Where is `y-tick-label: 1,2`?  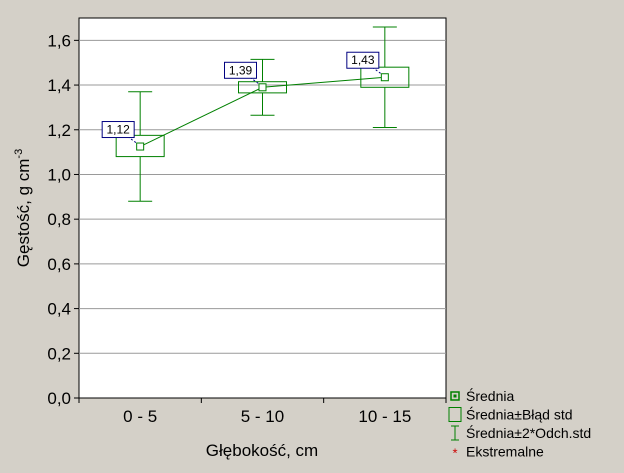 y-tick-label: 1,2 is located at coordinates (59, 130).